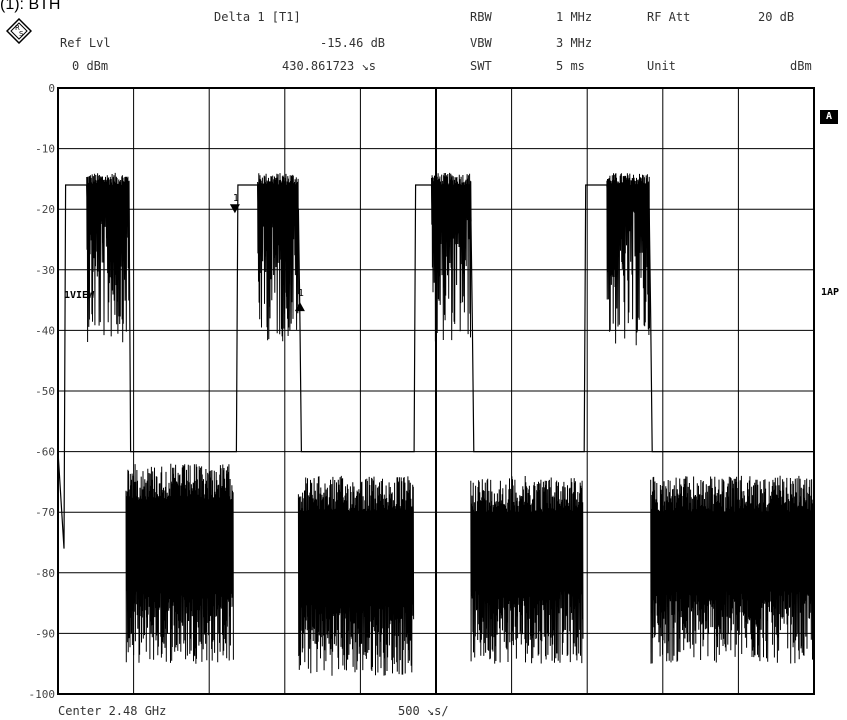 Image resolution: width=847 pixels, height=720 pixels. What do you see at coordinates (45, 452) in the screenshot?
I see `y-tick-label: -60` at bounding box center [45, 452].